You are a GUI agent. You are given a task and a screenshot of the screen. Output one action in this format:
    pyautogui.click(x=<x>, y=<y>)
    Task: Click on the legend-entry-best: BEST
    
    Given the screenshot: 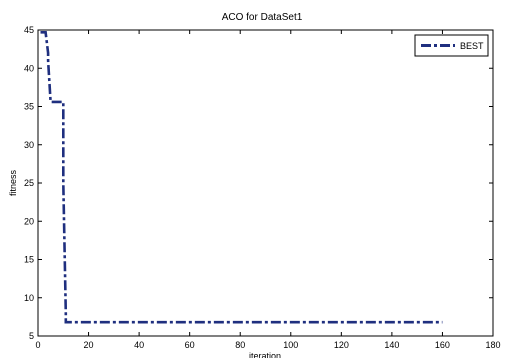 What is the action you would take?
    pyautogui.click(x=472, y=46)
    